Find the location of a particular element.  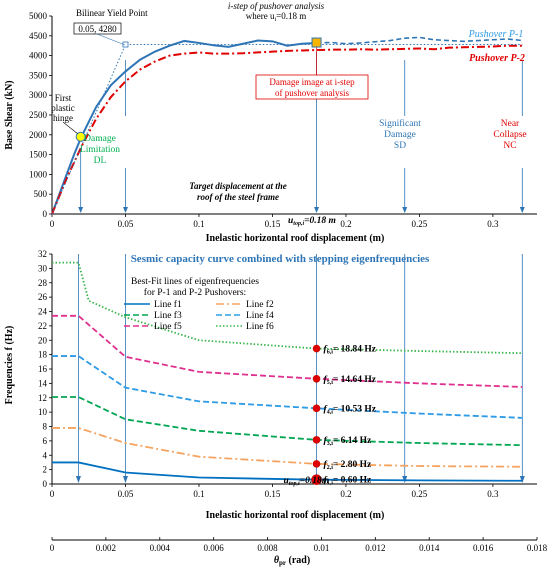

top-y-tick-label: 0 is located at coordinates (45, 214).